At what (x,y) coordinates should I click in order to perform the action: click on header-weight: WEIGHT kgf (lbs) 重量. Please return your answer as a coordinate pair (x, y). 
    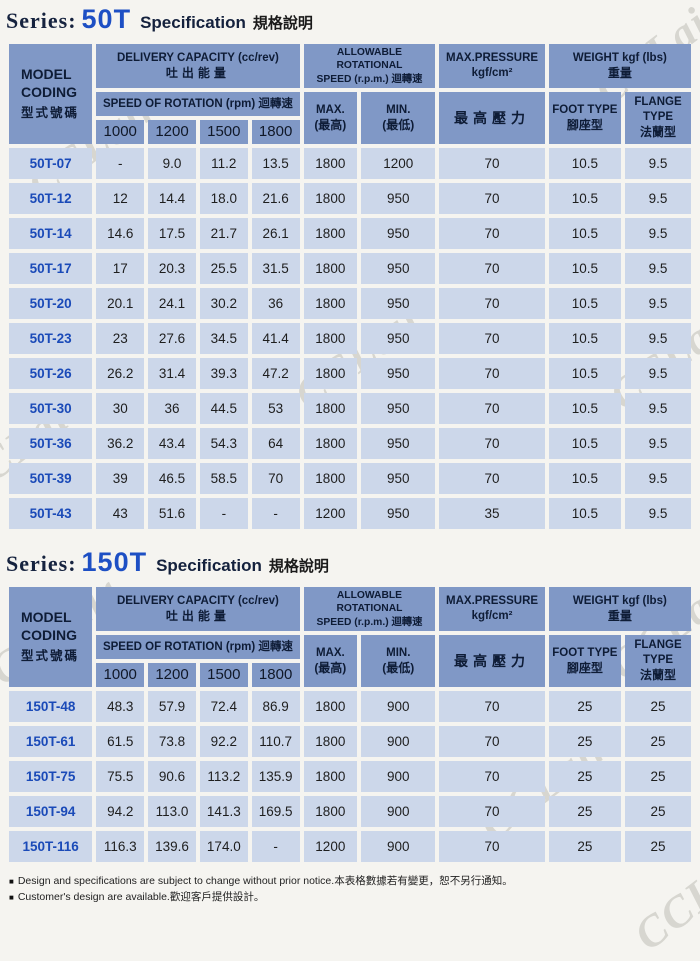
    Looking at the image, I should click on (619, 66).